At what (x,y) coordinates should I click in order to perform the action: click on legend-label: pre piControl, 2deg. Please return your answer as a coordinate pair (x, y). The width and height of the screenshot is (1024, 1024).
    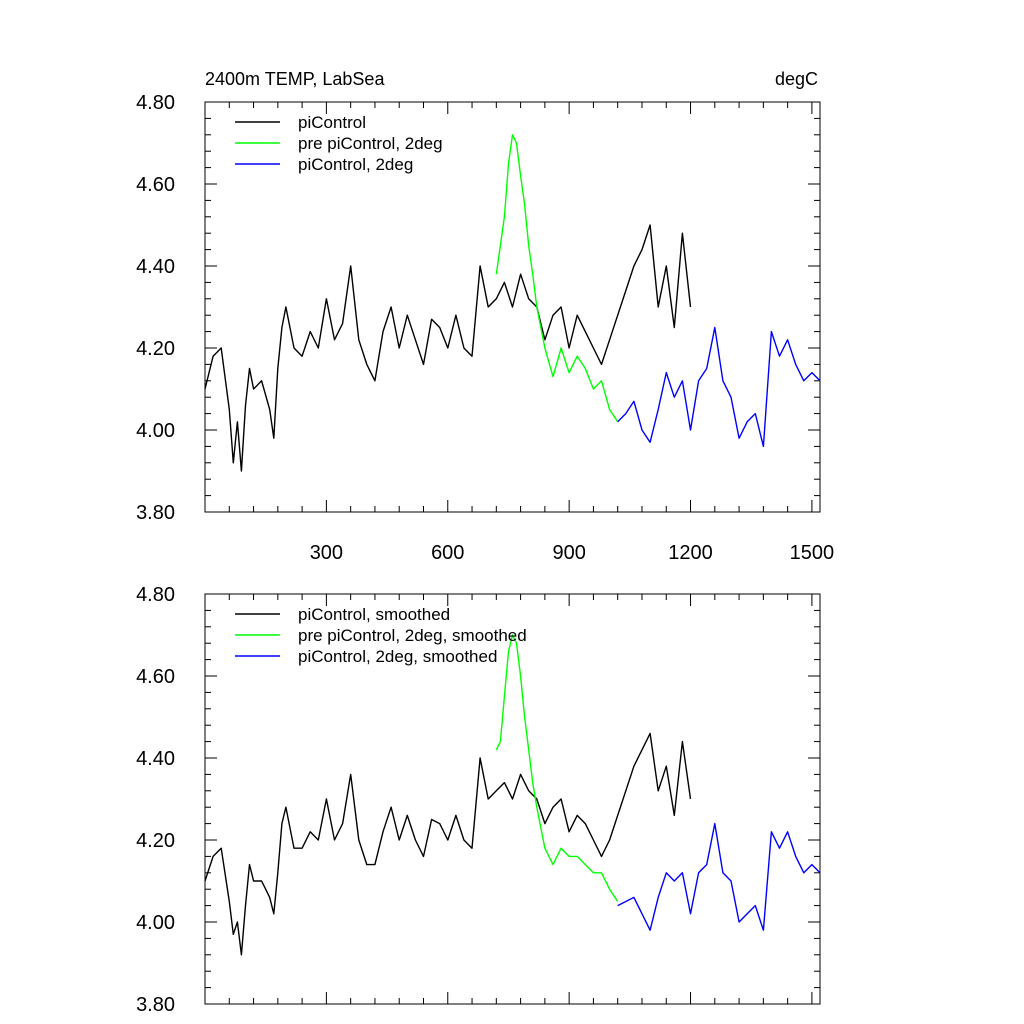
    Looking at the image, I should click on (370, 143).